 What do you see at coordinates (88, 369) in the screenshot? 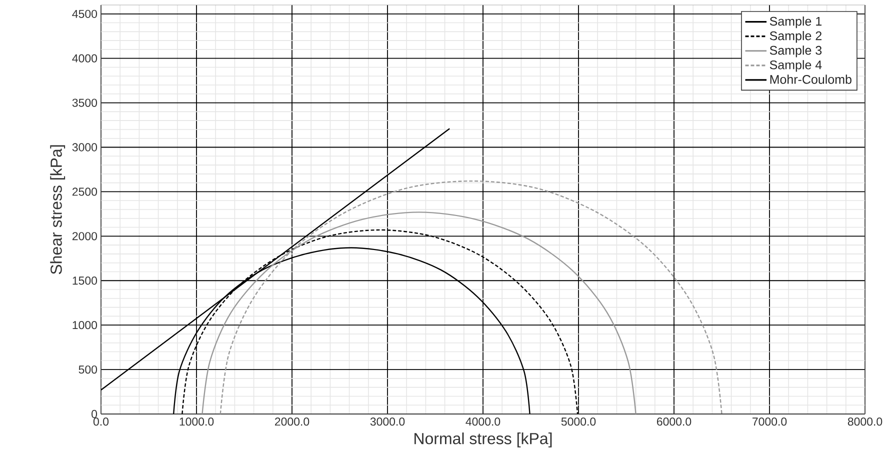
I see `y-tick-label: 500` at bounding box center [88, 369].